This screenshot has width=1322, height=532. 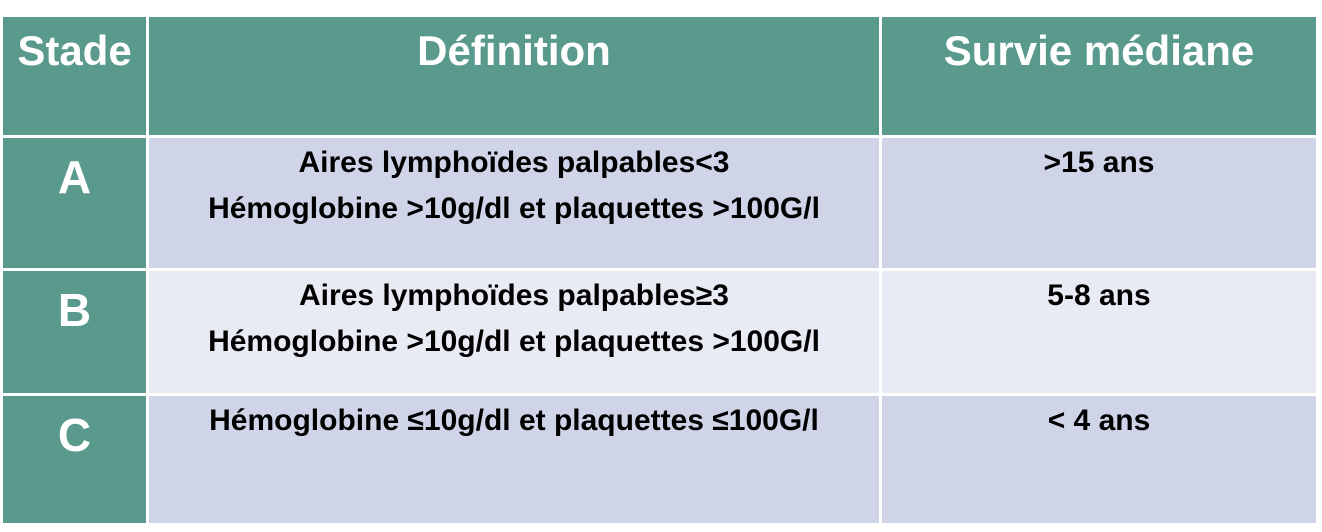 I want to click on header-definition: Définition, so click(x=514, y=76).